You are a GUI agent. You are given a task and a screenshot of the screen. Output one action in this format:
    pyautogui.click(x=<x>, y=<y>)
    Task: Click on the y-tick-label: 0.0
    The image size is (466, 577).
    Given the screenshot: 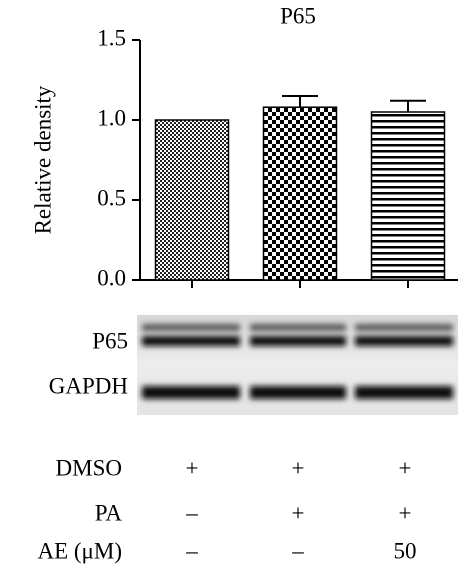 What is the action you would take?
    pyautogui.click(x=111, y=277)
    